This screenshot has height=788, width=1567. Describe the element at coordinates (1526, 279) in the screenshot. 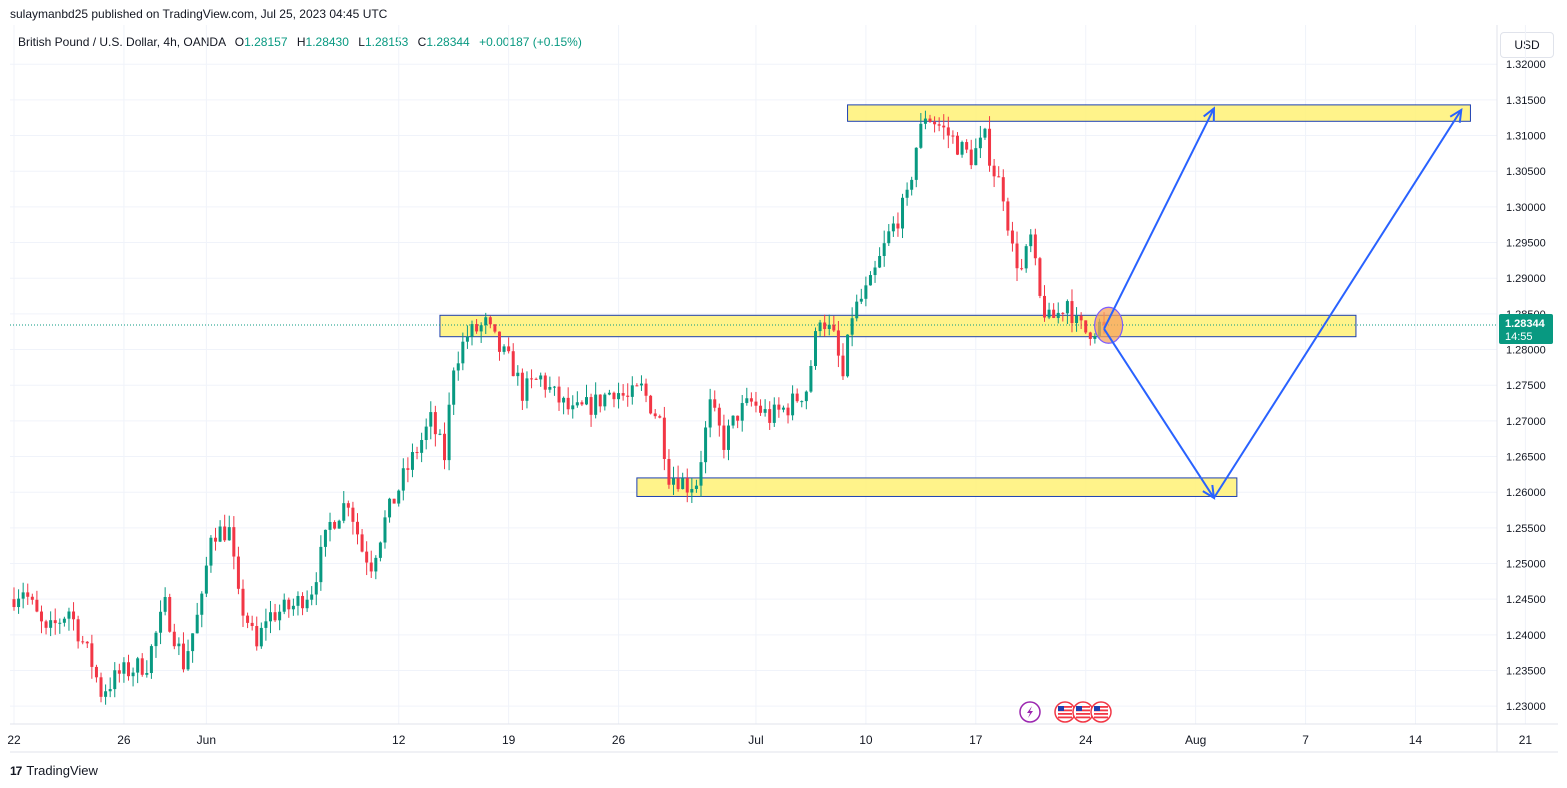

I see `price-tick-label: 1.29000` at that location.